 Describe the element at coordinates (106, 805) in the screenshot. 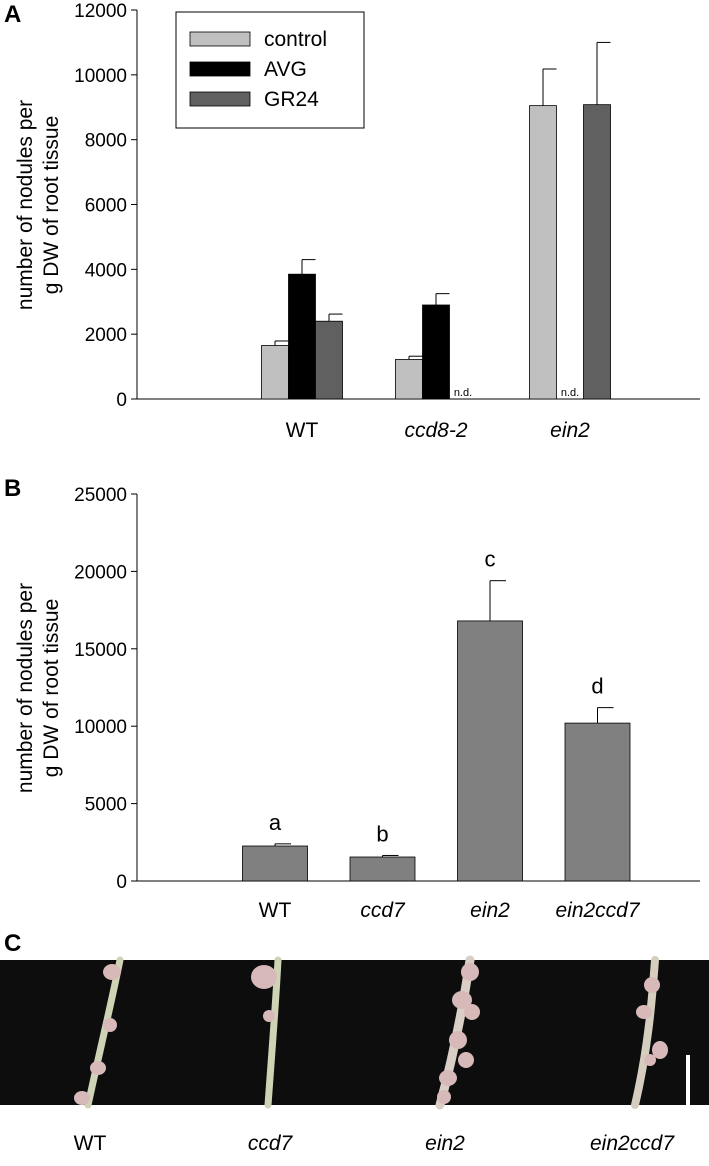

I see `y-tick-label: 5000` at that location.